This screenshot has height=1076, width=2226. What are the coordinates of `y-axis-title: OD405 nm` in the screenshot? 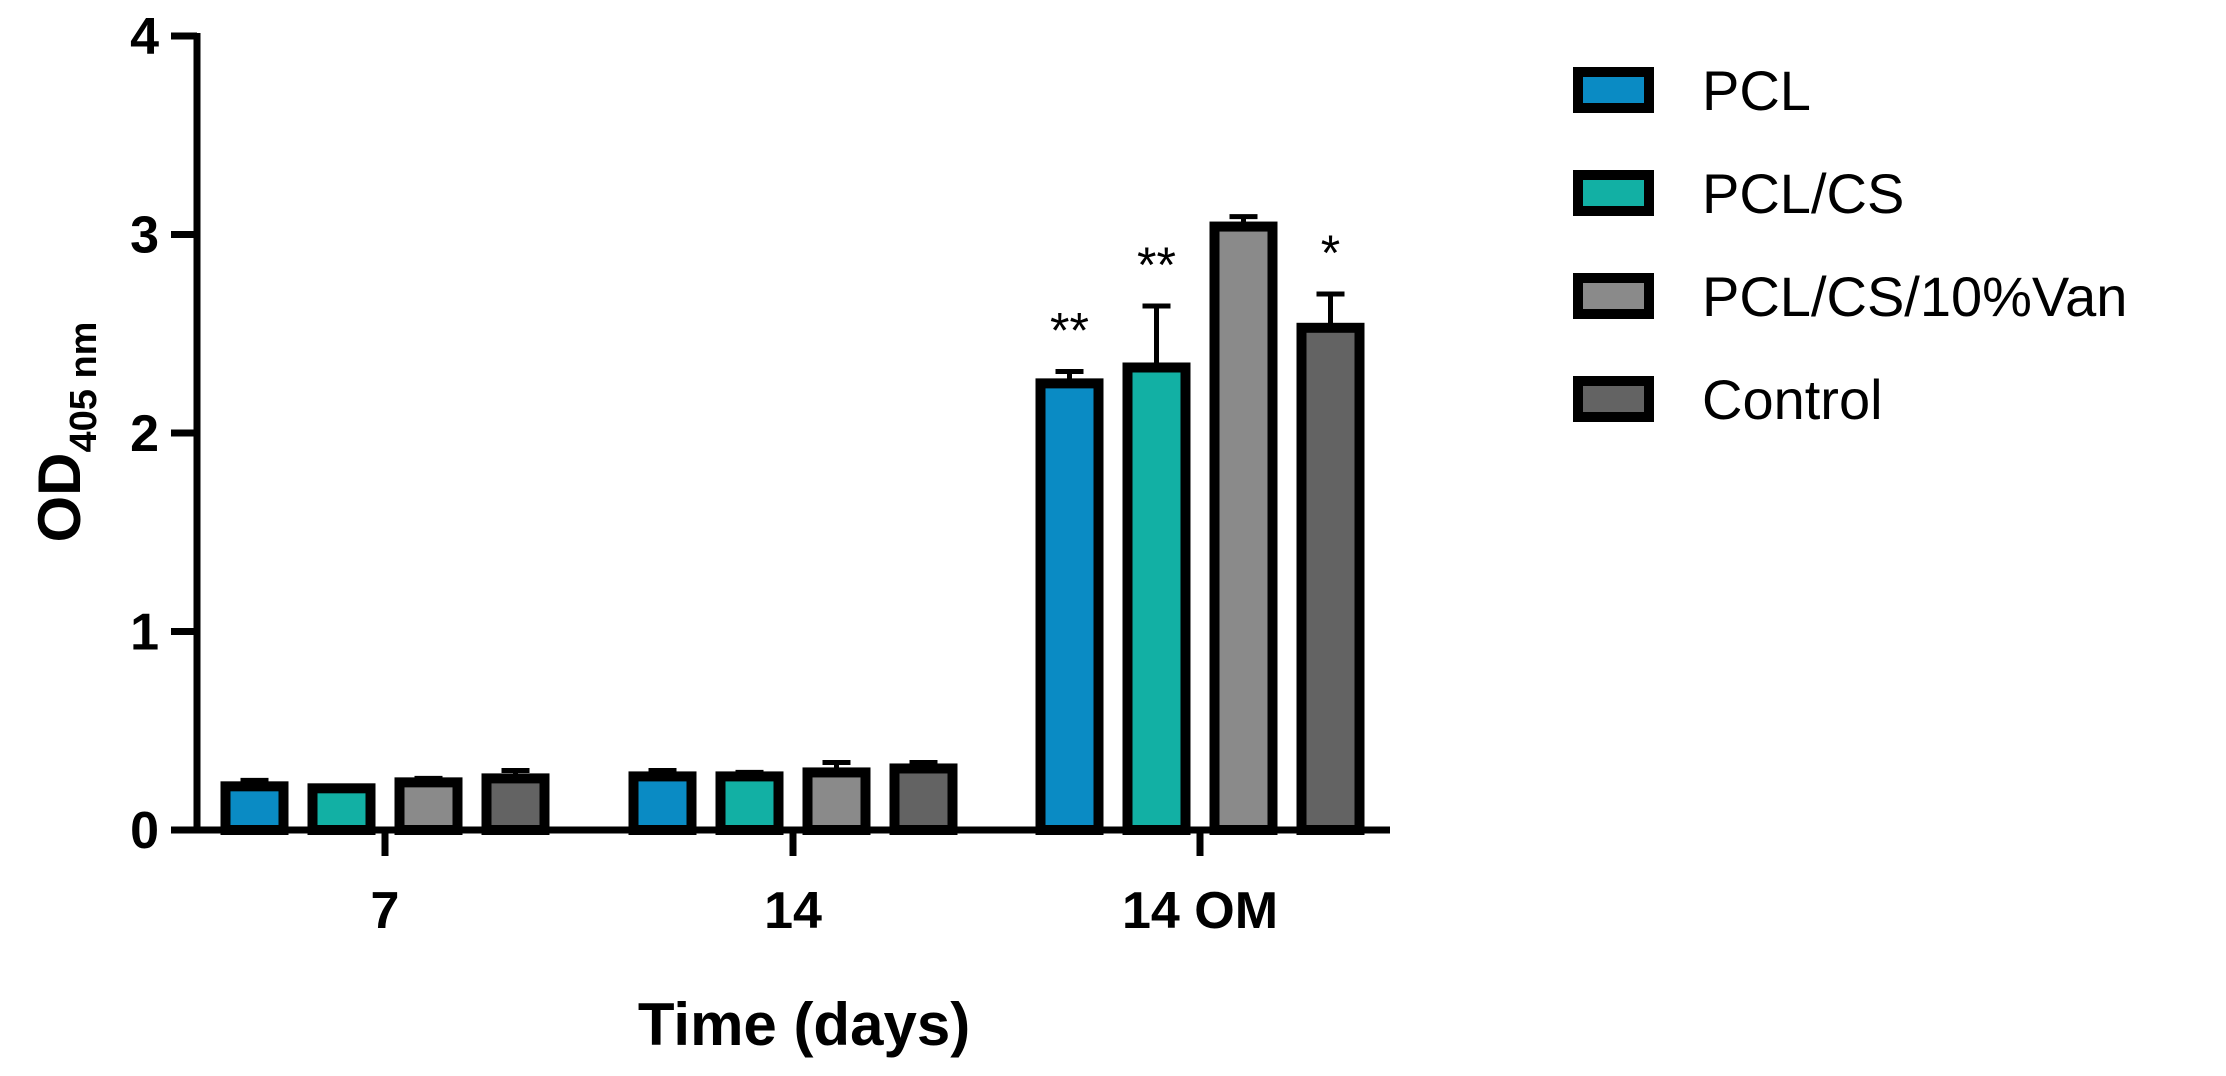 It's located at (65, 432).